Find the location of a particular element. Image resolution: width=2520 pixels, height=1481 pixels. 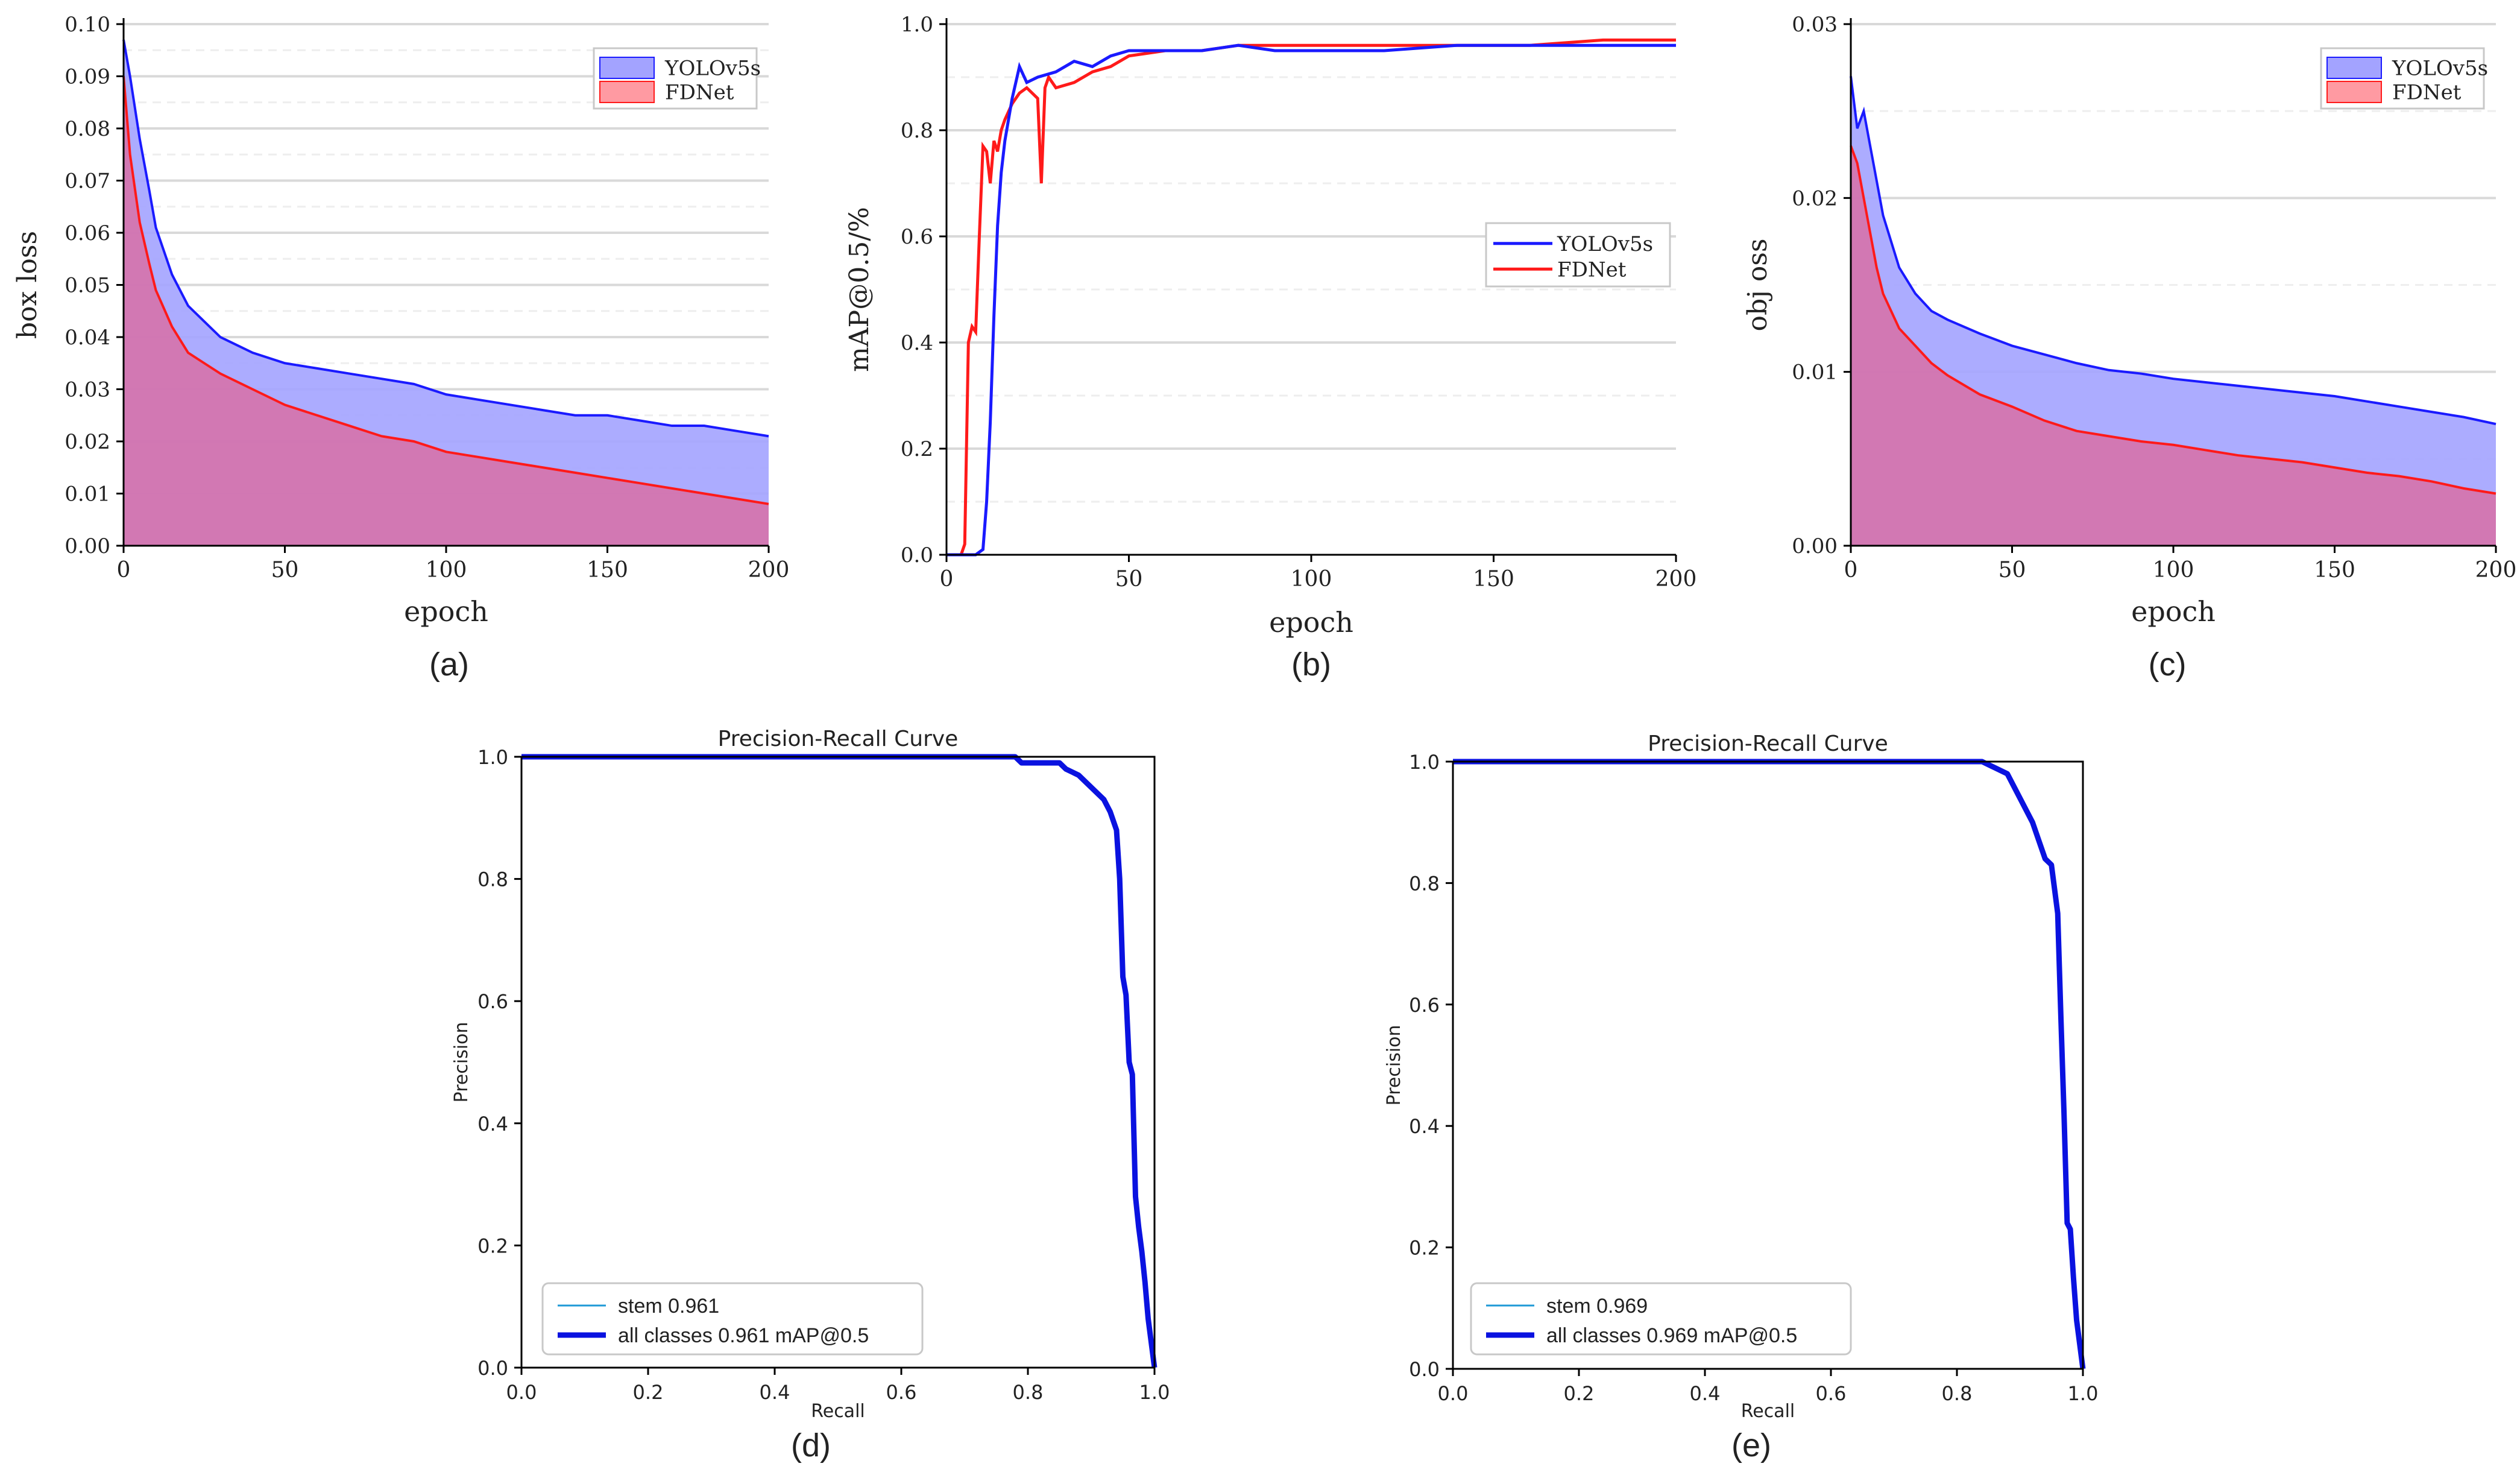

legend-label: stem 0.961 is located at coordinates (668, 1306).